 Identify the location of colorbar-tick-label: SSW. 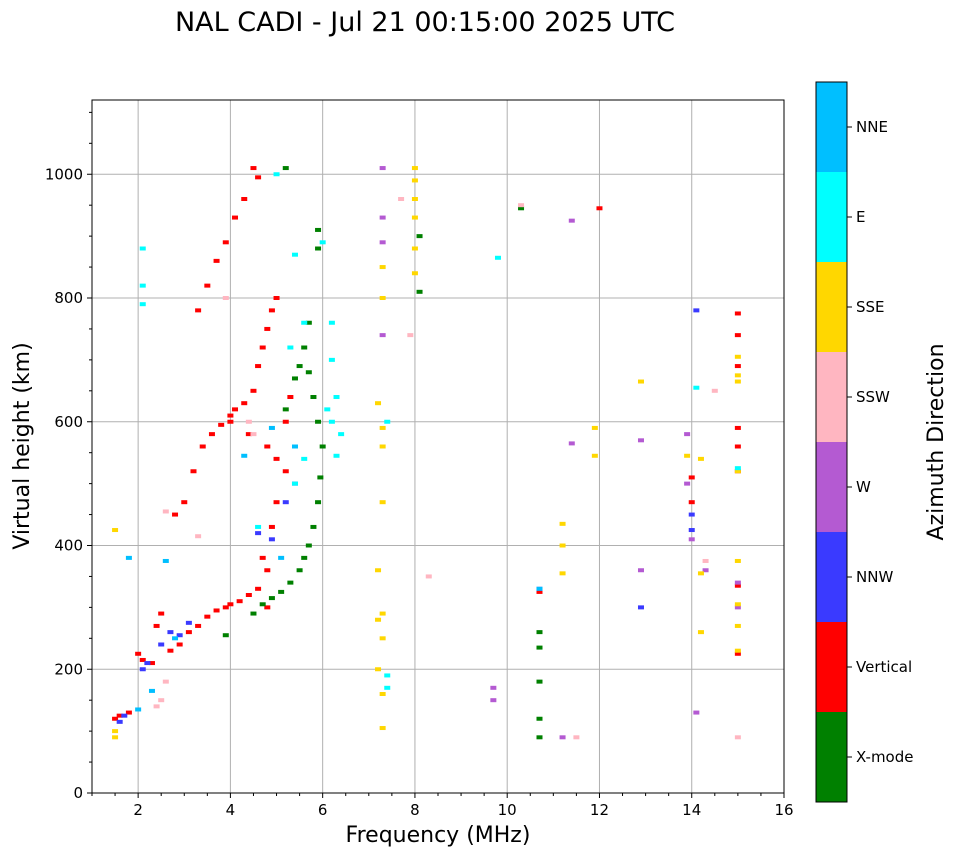
(873, 397).